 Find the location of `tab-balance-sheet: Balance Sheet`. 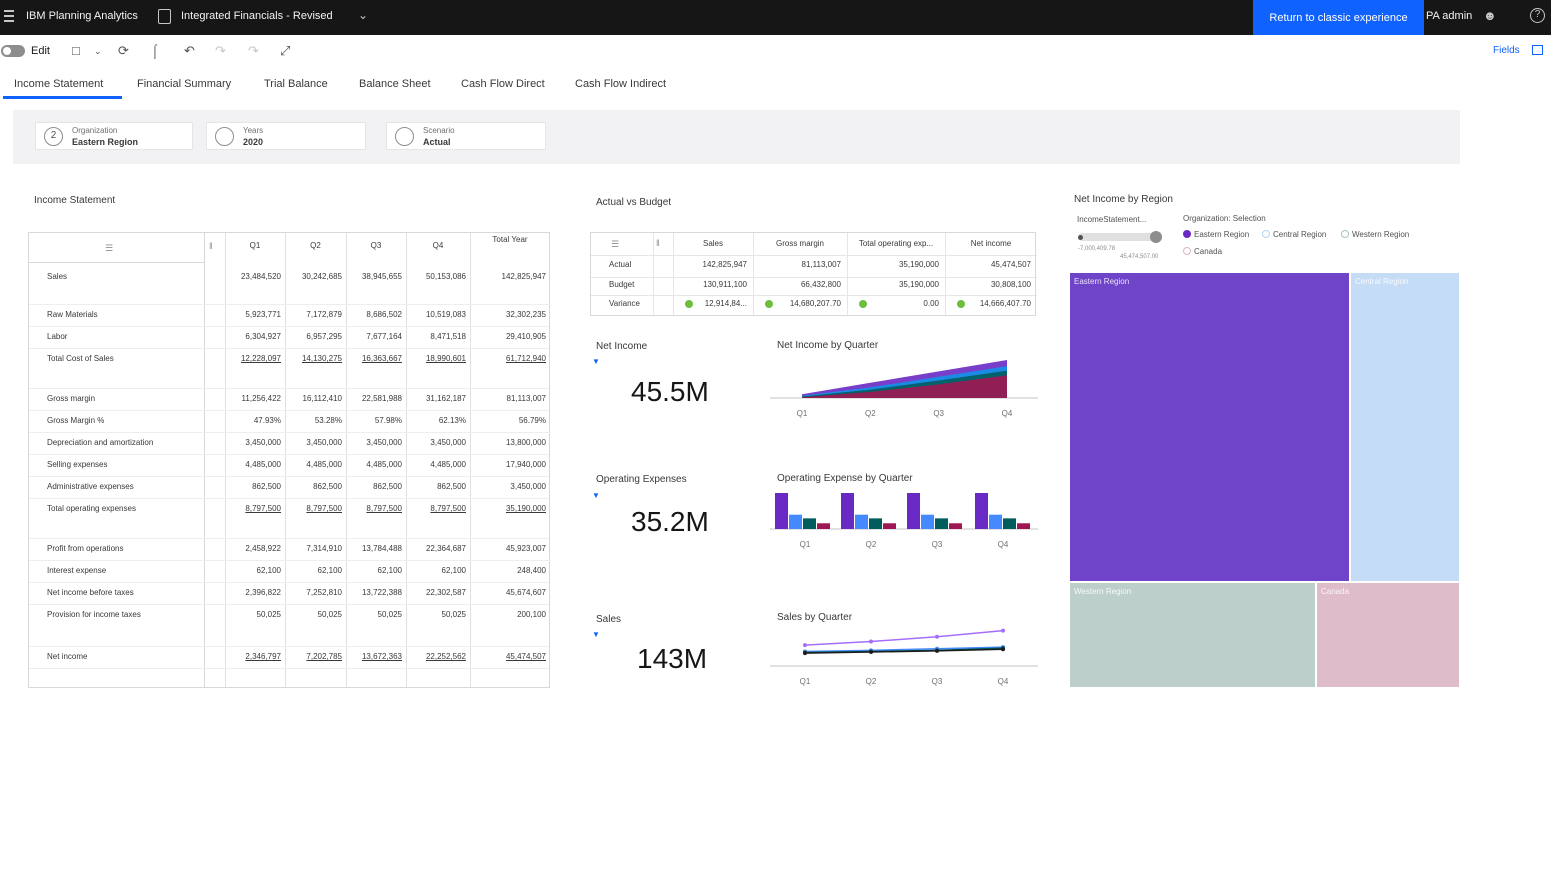

tab-balance-sheet: Balance Sheet is located at coordinates (395, 84).